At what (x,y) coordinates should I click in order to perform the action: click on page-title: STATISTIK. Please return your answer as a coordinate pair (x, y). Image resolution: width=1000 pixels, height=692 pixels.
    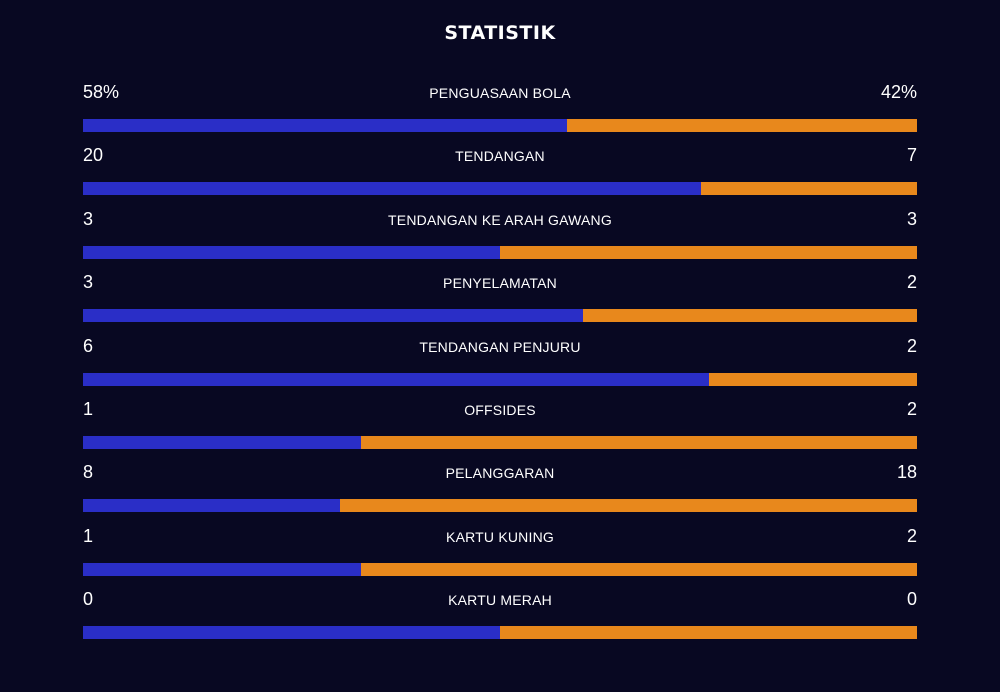
    Looking at the image, I should click on (500, 33).